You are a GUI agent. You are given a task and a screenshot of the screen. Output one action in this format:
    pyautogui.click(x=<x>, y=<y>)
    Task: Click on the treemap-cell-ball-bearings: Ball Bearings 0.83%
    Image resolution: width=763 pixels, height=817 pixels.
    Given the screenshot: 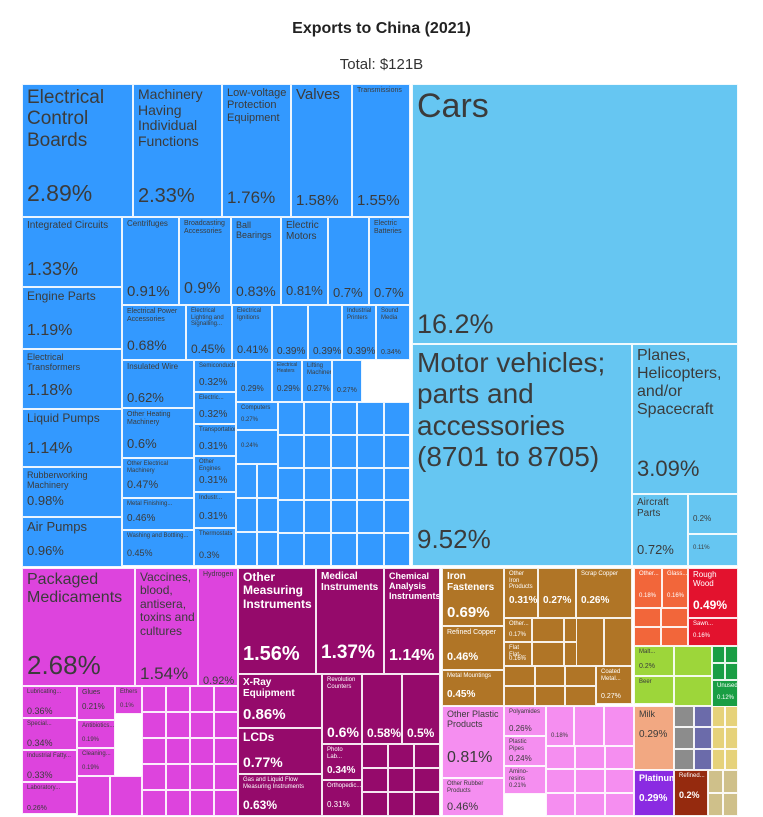 What is the action you would take?
    pyautogui.click(x=256, y=261)
    